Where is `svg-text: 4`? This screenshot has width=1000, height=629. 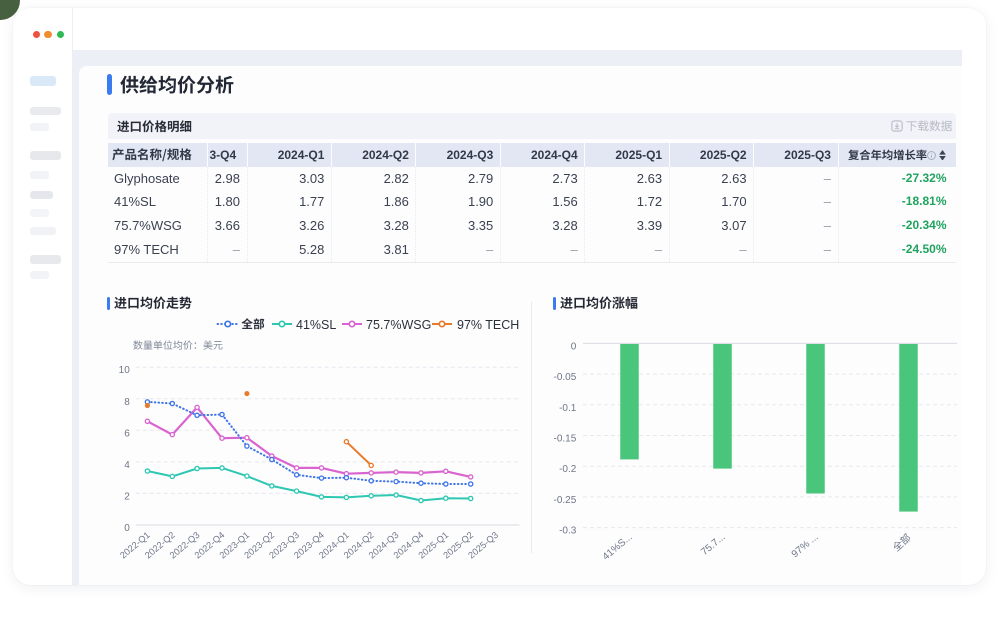 svg-text: 4 is located at coordinates (127, 465).